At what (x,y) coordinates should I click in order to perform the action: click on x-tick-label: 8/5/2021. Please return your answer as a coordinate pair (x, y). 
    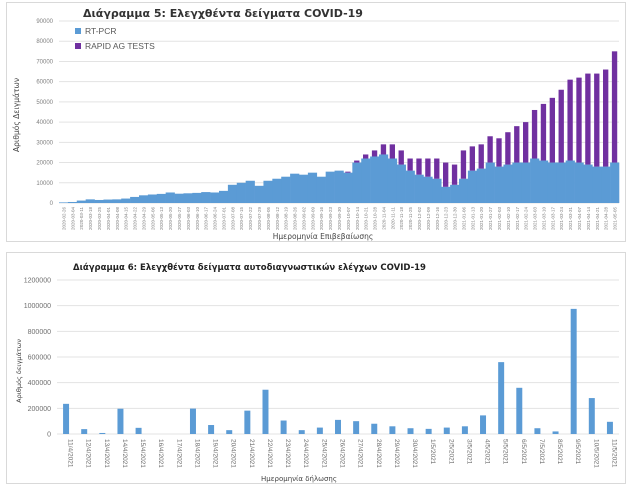
    Looking at the image, I should click on (559, 452).